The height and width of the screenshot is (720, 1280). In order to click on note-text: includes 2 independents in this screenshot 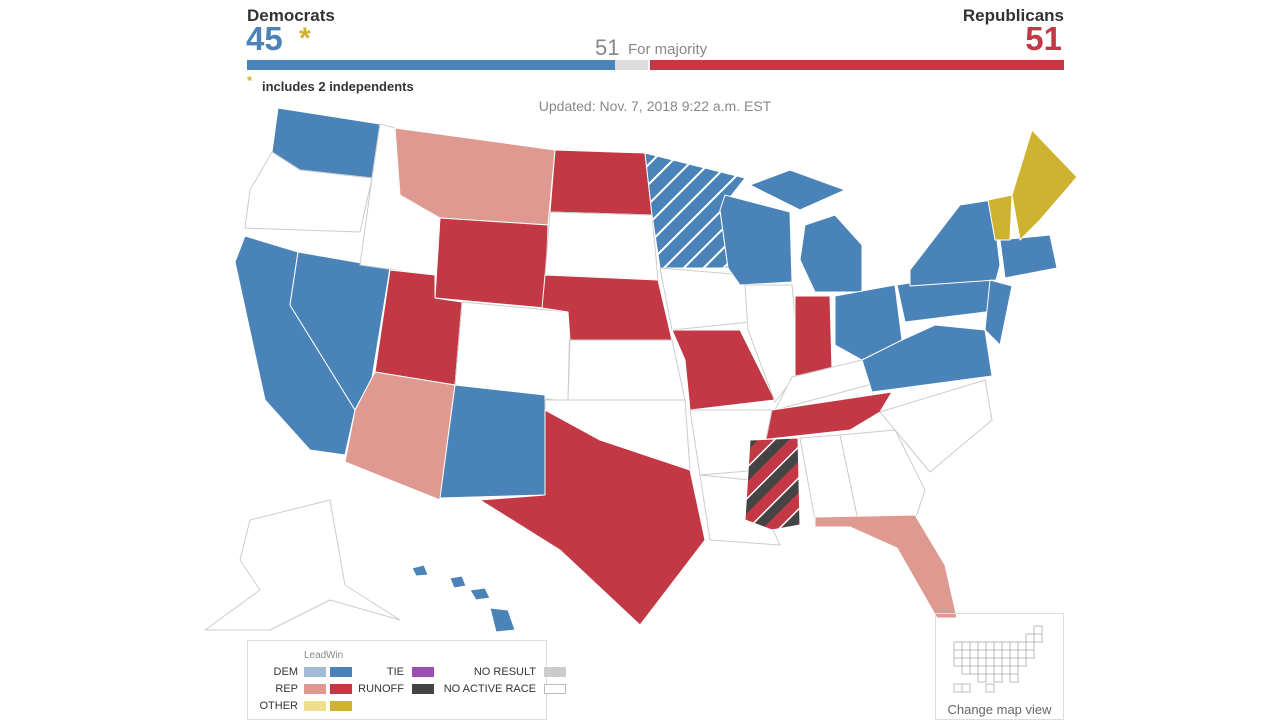, I will do `click(338, 86)`.